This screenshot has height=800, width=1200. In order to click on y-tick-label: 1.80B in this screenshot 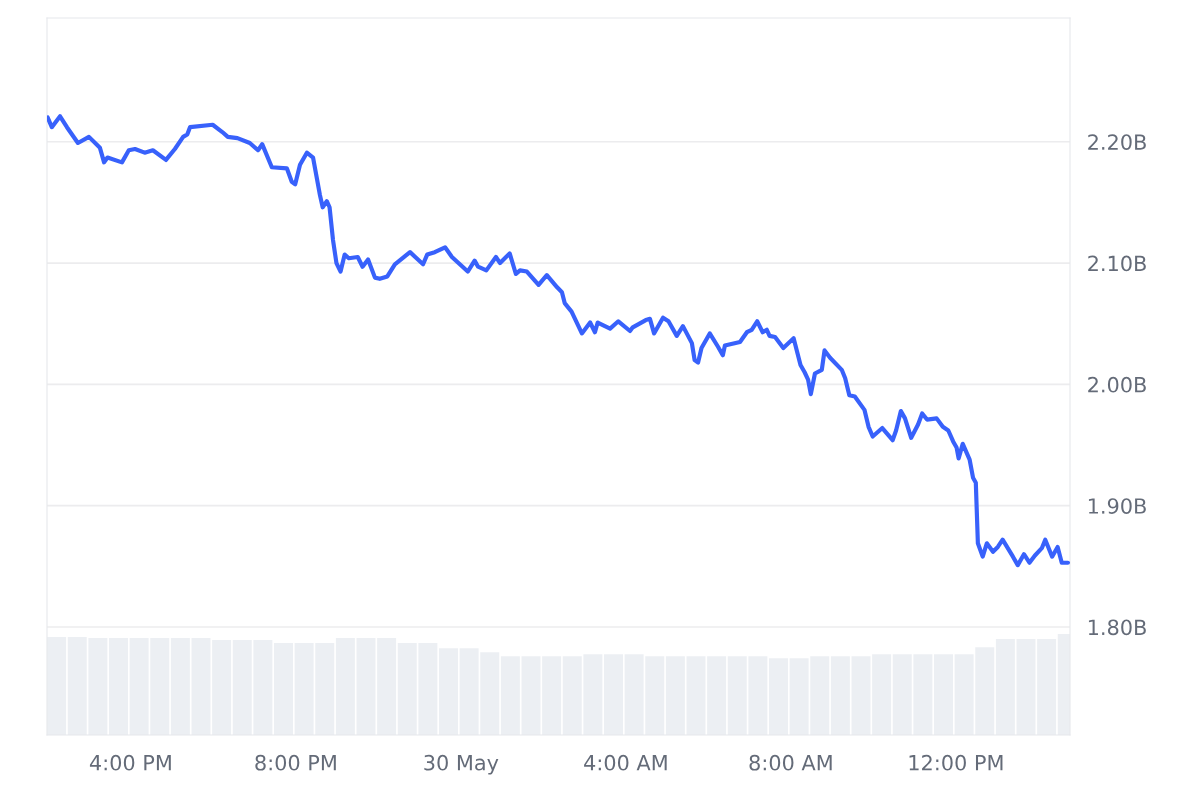, I will do `click(1117, 627)`.